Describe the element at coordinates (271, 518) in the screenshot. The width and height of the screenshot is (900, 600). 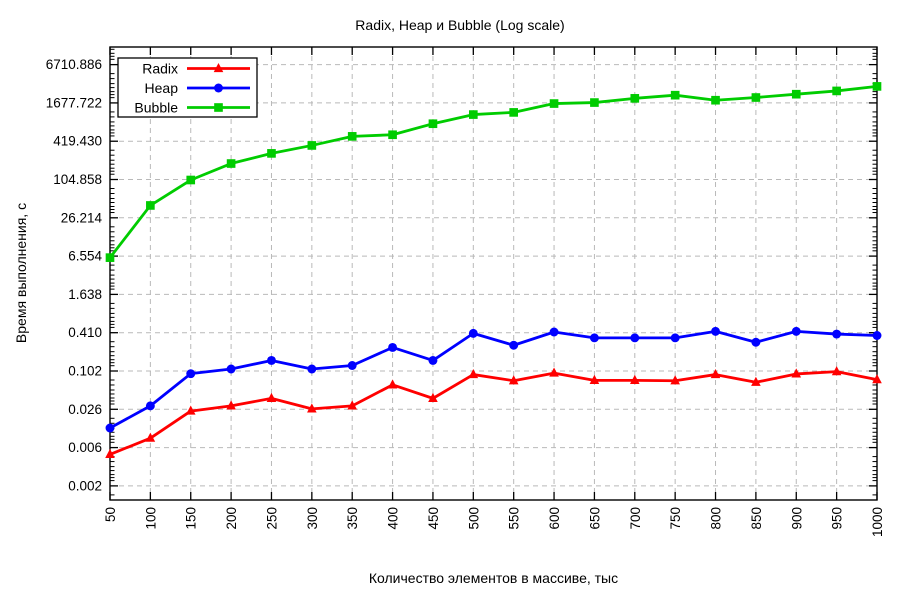
I see `x-tick-label: 250` at that location.